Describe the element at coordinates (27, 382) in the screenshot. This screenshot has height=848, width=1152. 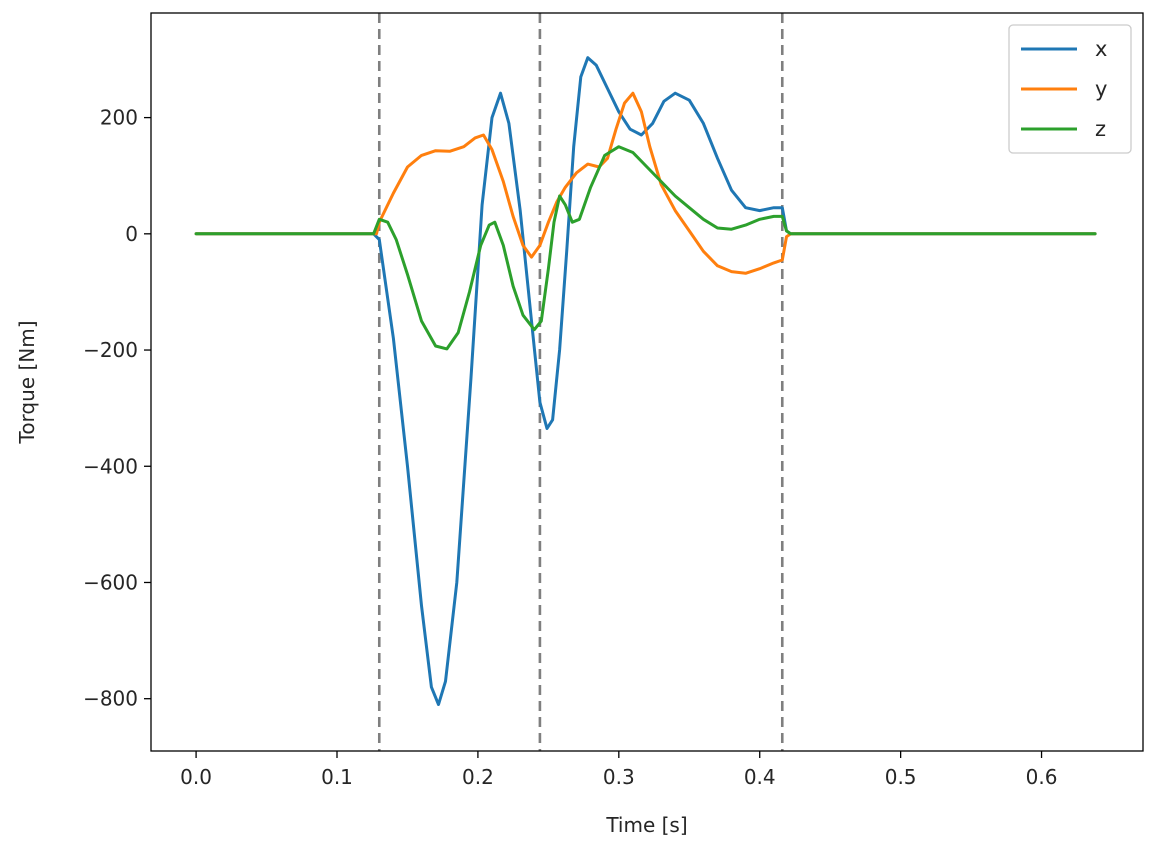
I see `y-axis-label: Torque [Nm]` at that location.